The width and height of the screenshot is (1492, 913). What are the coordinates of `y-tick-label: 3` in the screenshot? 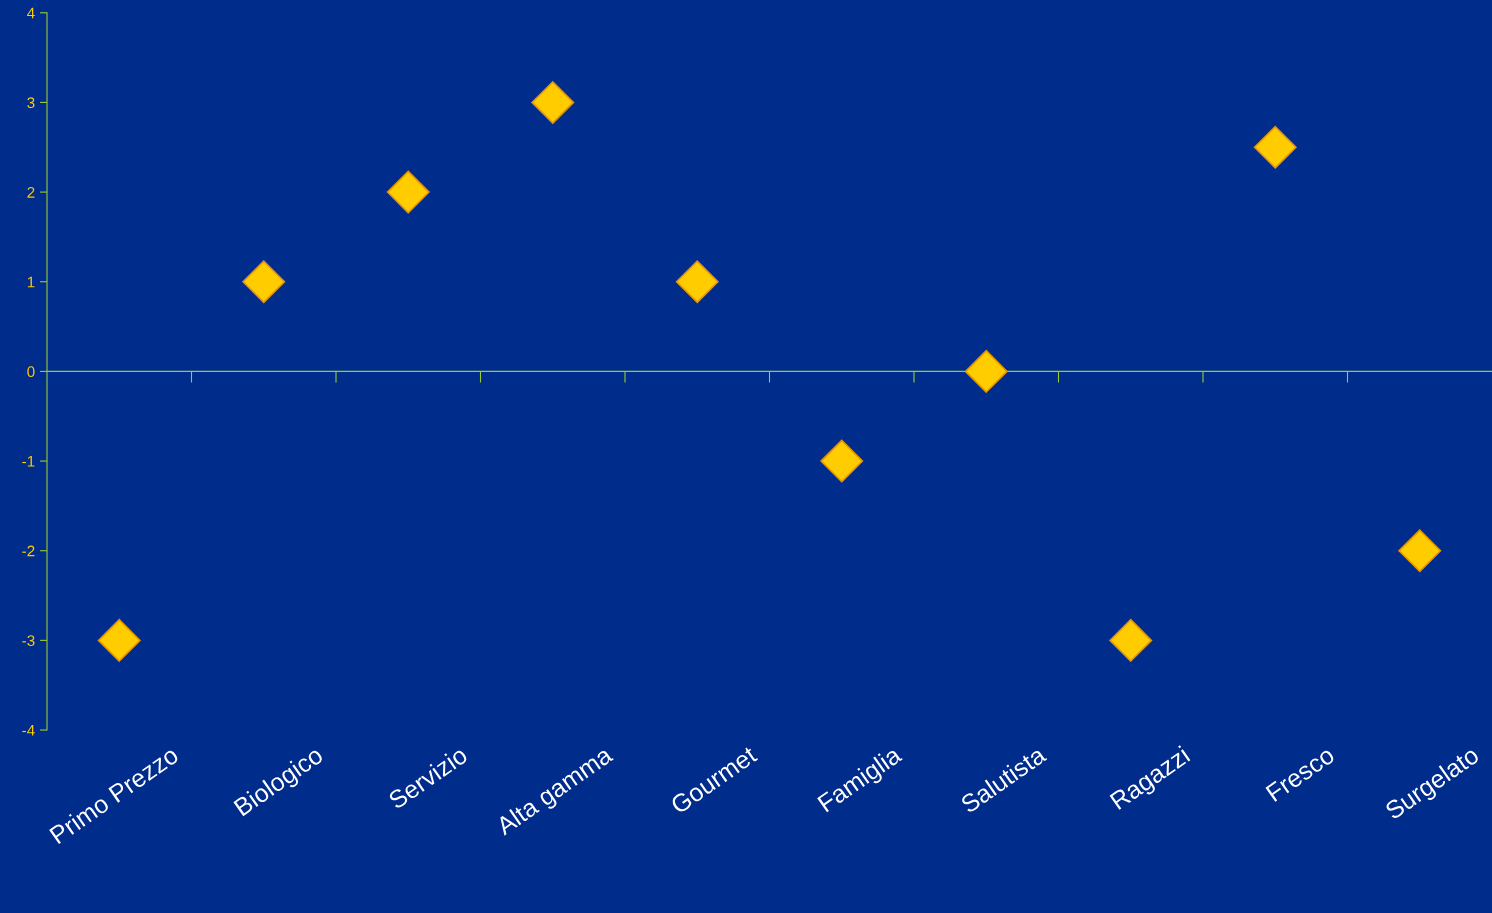 It's located at (31, 103).